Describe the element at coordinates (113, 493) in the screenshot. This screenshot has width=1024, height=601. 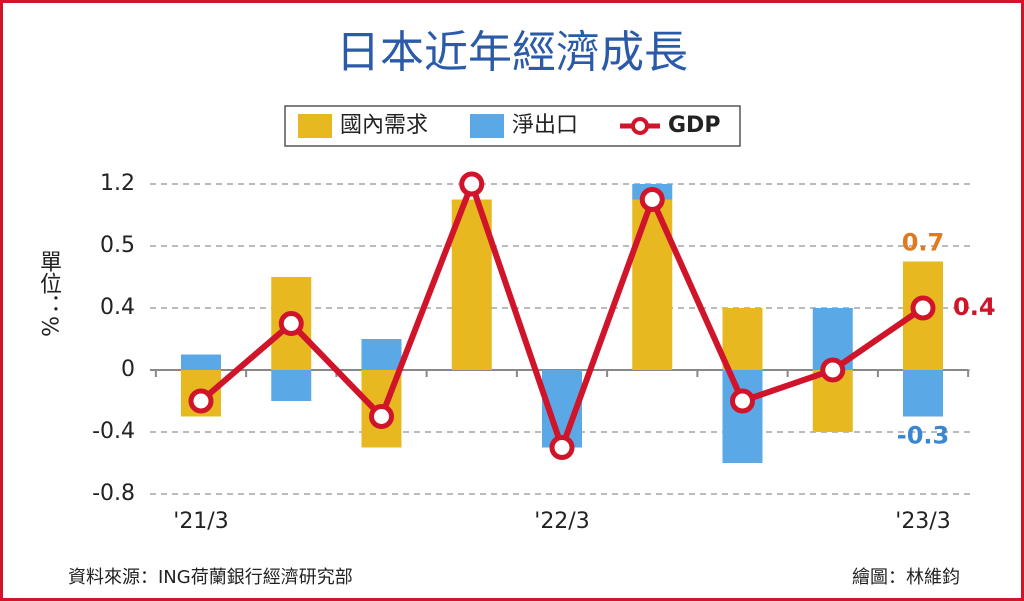
I see `y-tick-label: -0.8` at that location.